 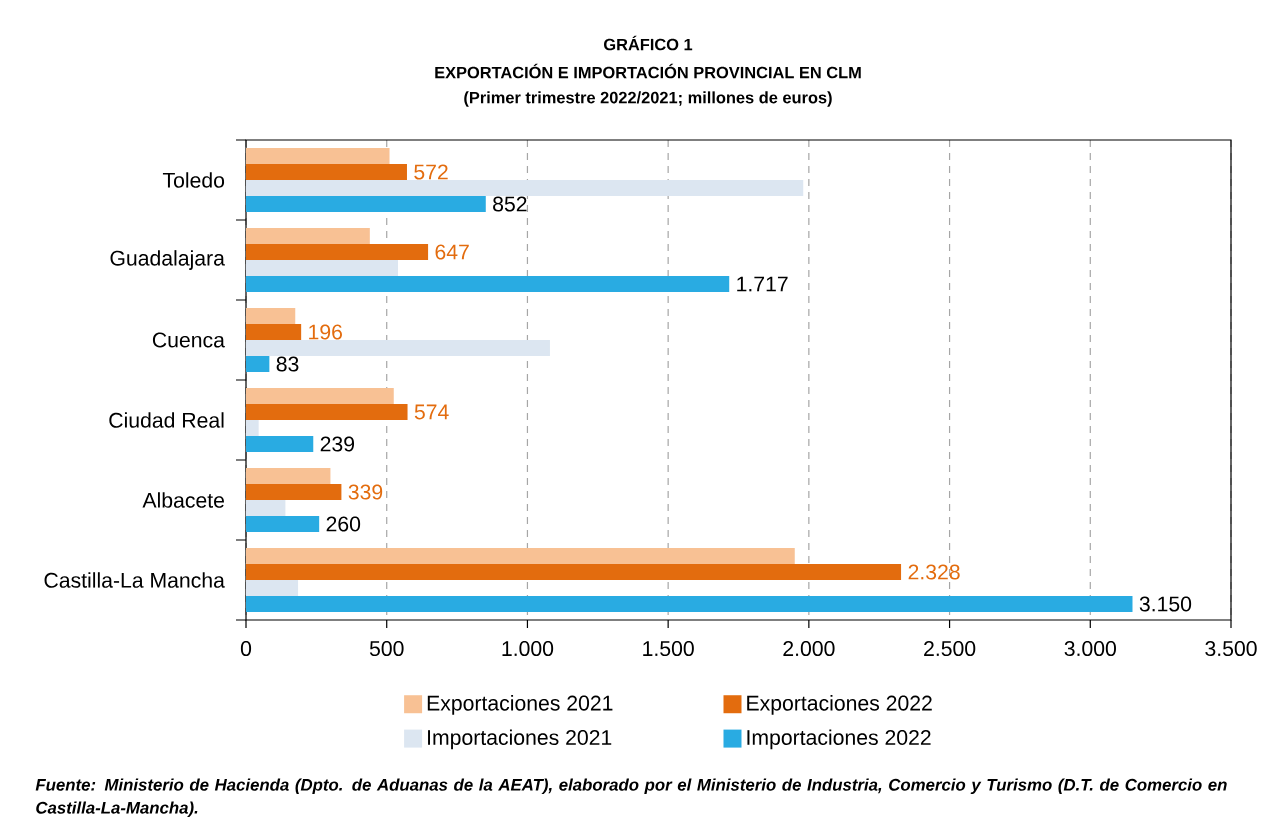 What do you see at coordinates (648, 99) in the screenshot?
I see `chart-subtitle: (Primer trimestre 2022/2021; millones de euros)` at bounding box center [648, 99].